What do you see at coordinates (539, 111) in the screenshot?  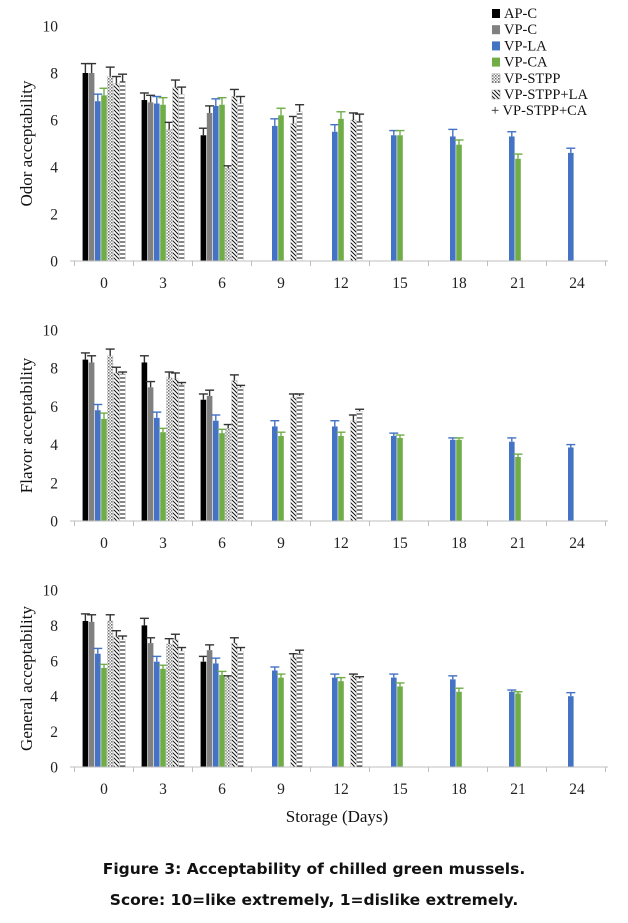 I see `legend-label: + VP-STPP+CA` at bounding box center [539, 111].